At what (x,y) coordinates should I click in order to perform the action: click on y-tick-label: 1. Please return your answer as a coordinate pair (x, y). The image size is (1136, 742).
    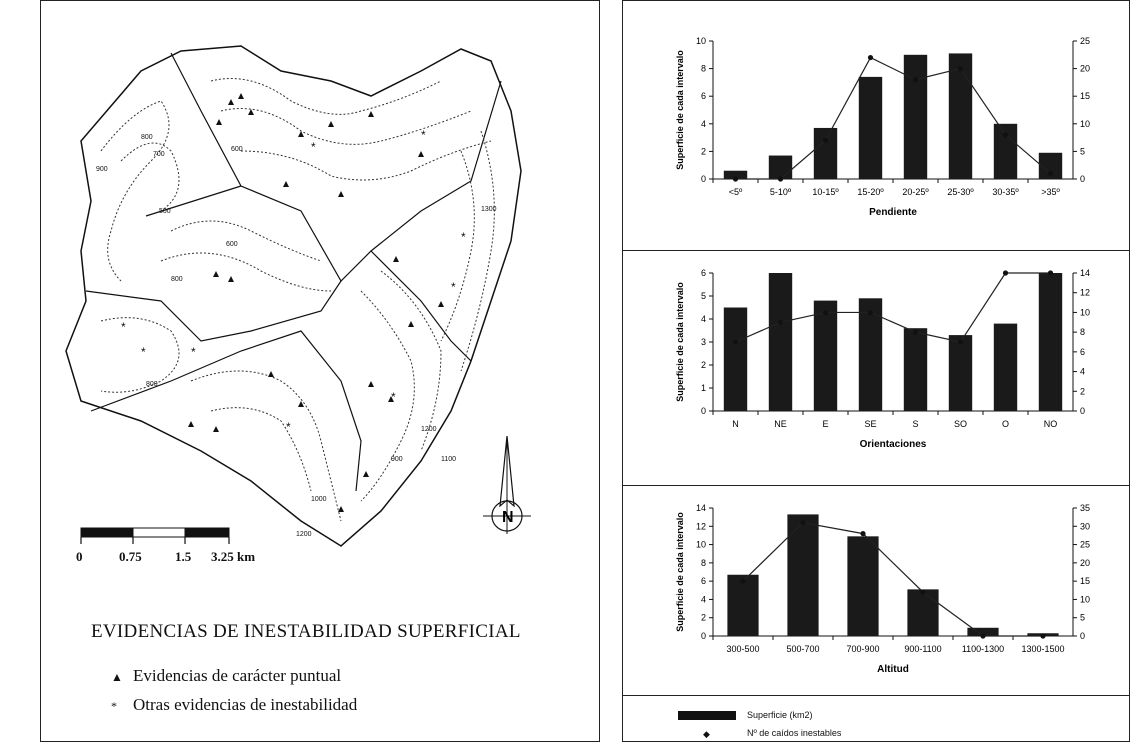
    Looking at the image, I should click on (703, 388).